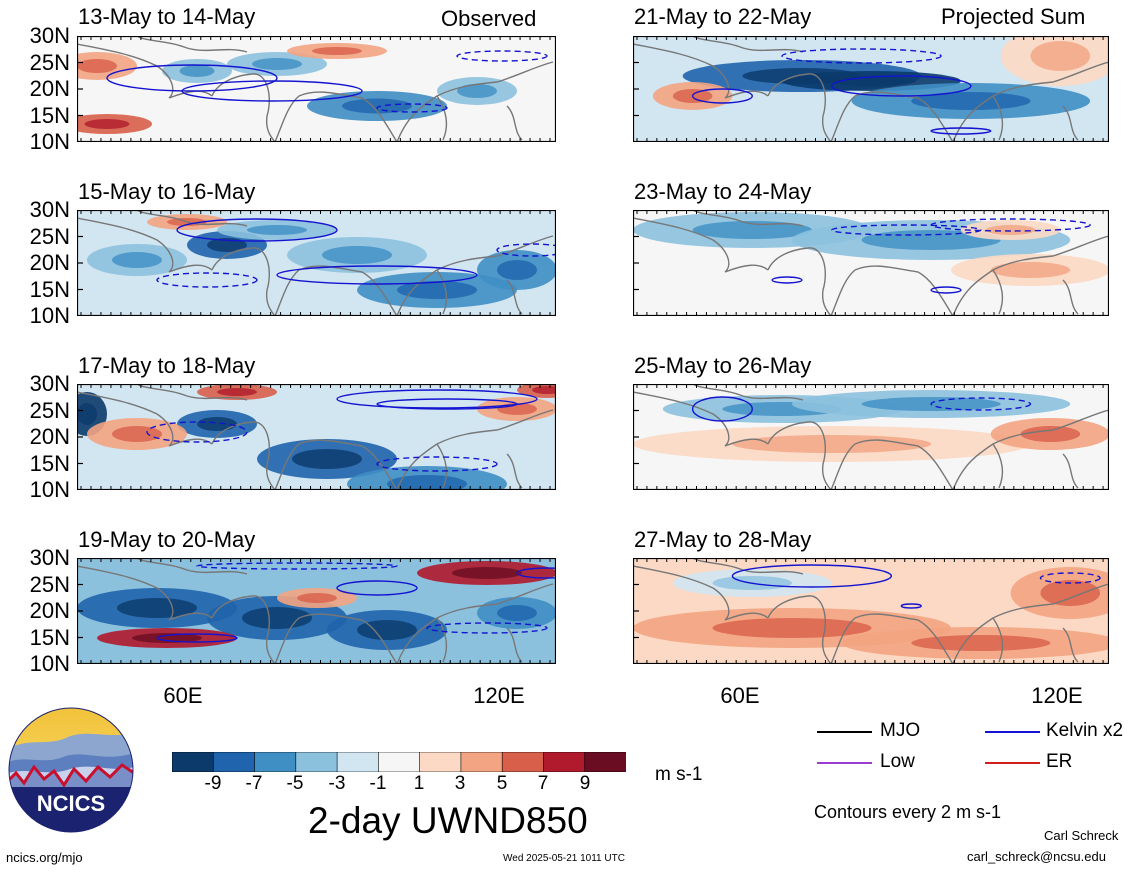 Image resolution: width=1135 pixels, height=872 pixels. What do you see at coordinates (723, 365) in the screenshot?
I see `panel-title-7: 25-May to 26-May` at bounding box center [723, 365].